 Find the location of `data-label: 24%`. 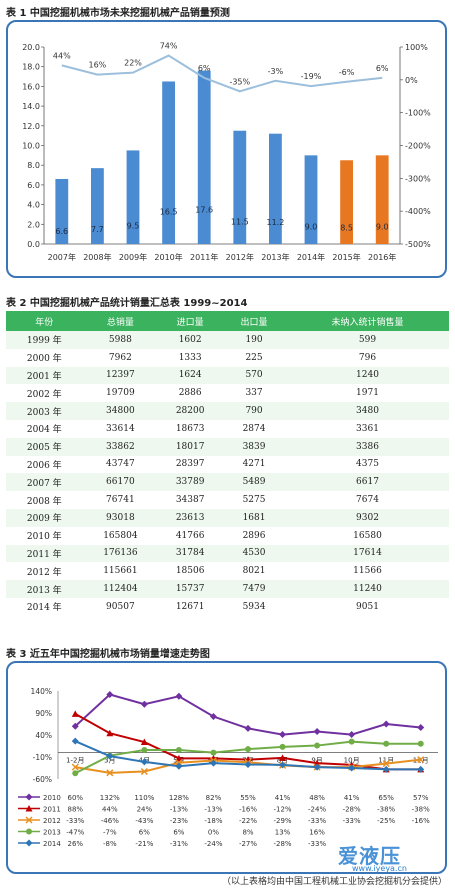

data-label: 24% is located at coordinates (145, 810).